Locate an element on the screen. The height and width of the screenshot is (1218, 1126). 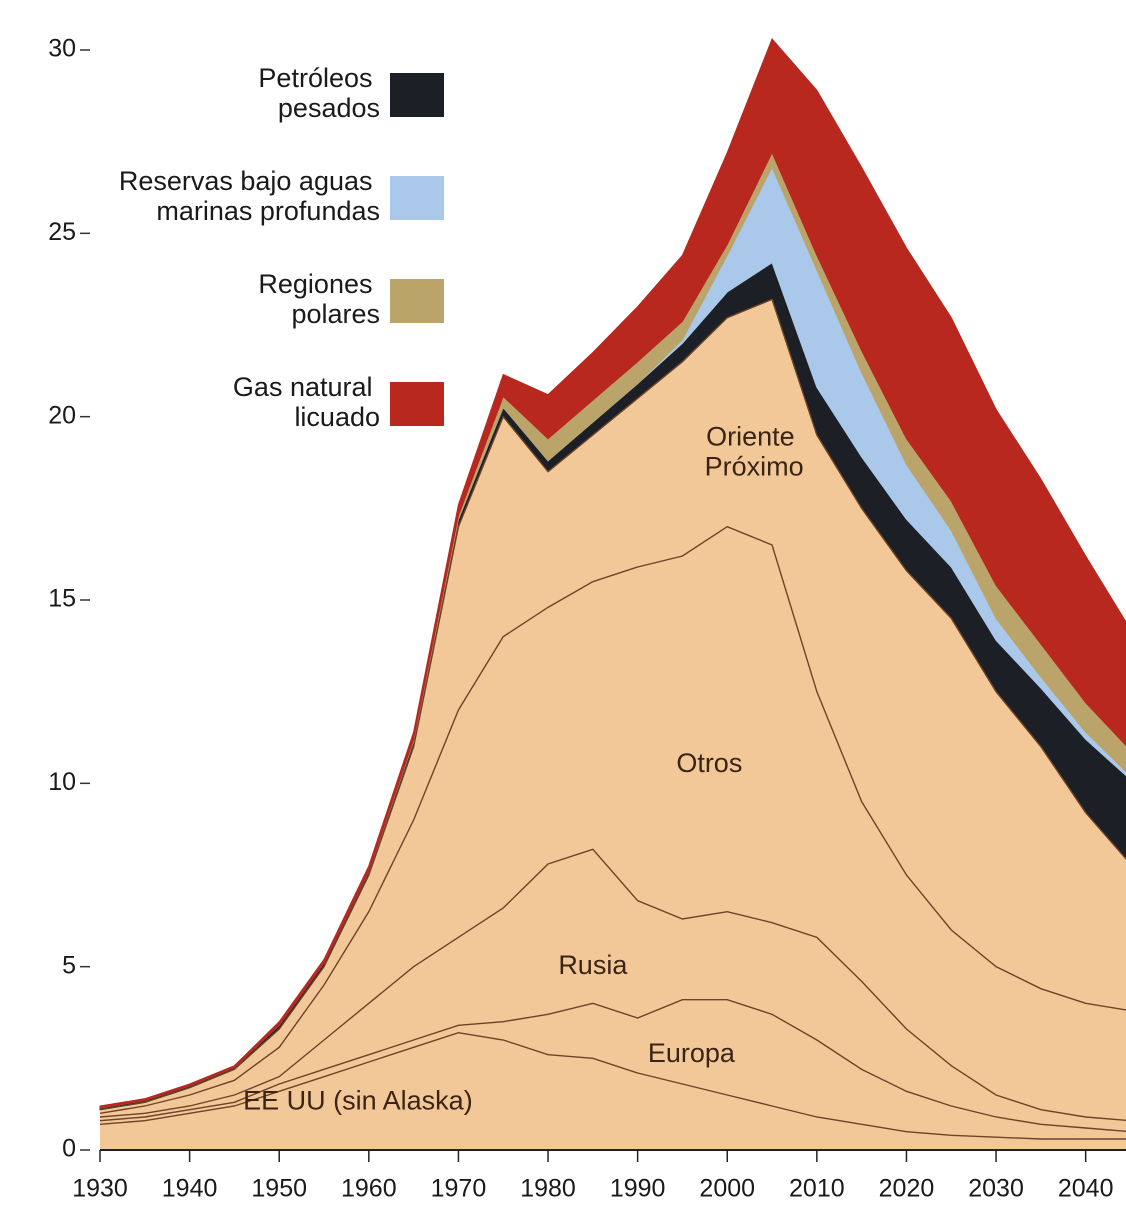
y-tick-label: 10 is located at coordinates (62, 782).